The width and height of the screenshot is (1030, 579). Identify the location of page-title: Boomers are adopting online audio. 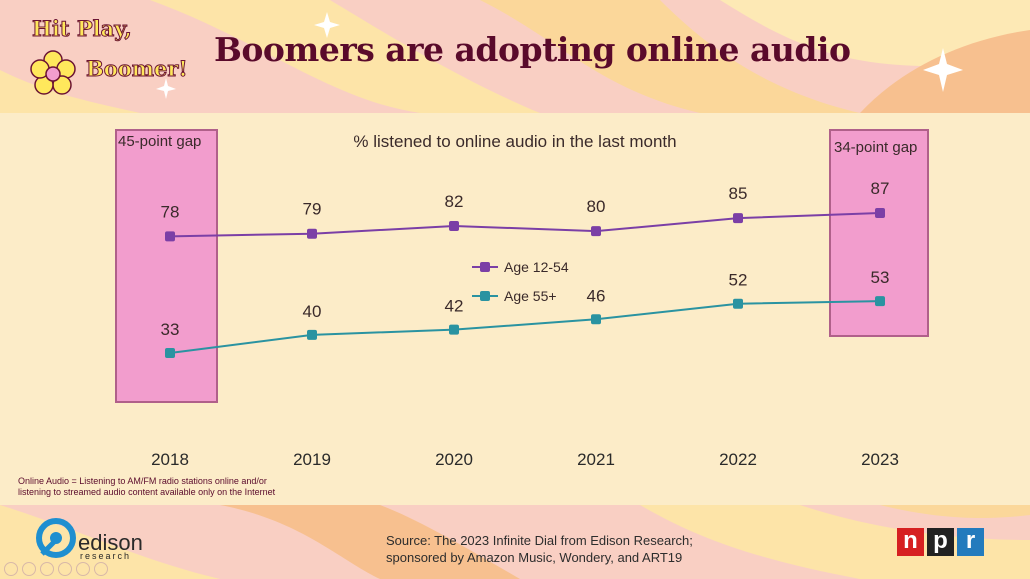
(532, 49).